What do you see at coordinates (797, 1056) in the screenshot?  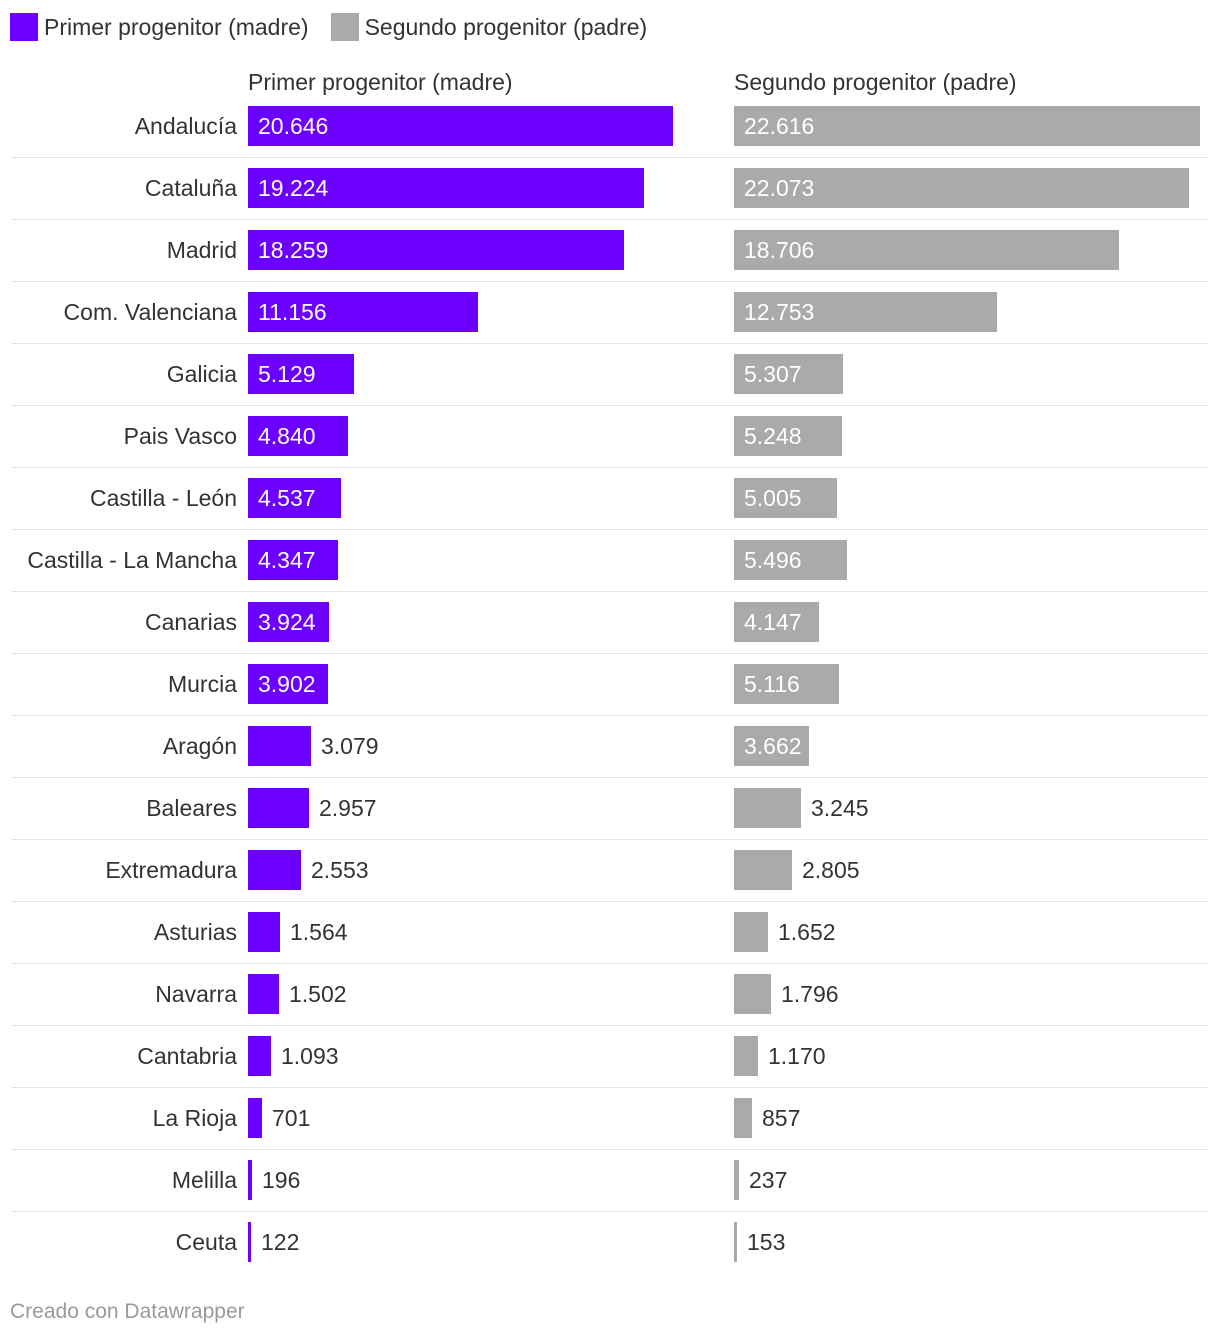 I see `value-label-father: 1.170` at bounding box center [797, 1056].